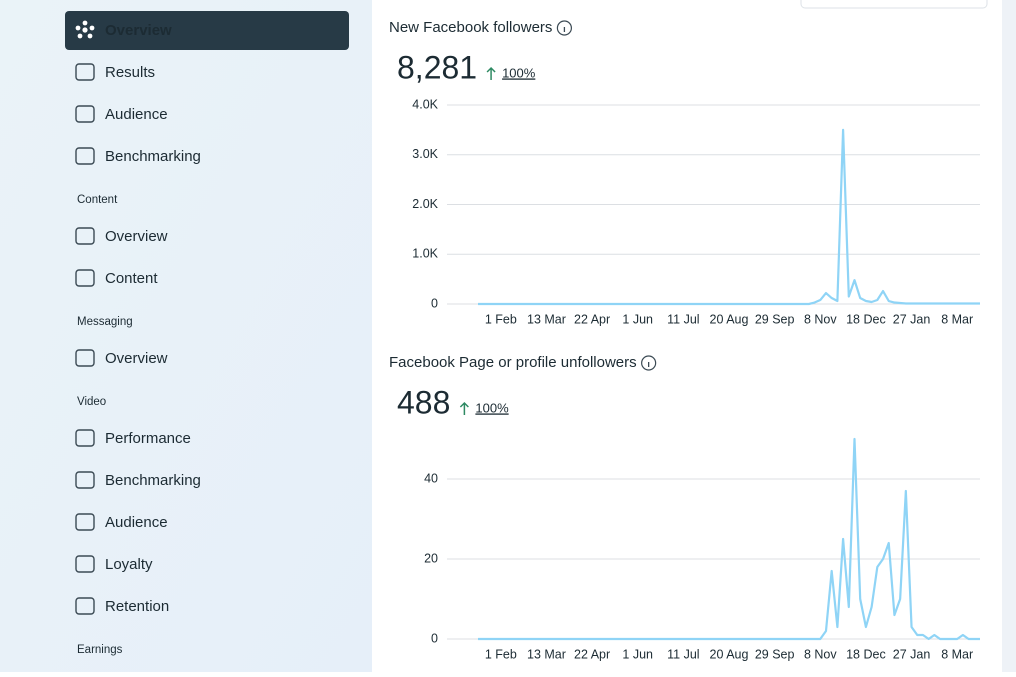 This screenshot has height=677, width=1016. I want to click on active-highlight, so click(207, 30).